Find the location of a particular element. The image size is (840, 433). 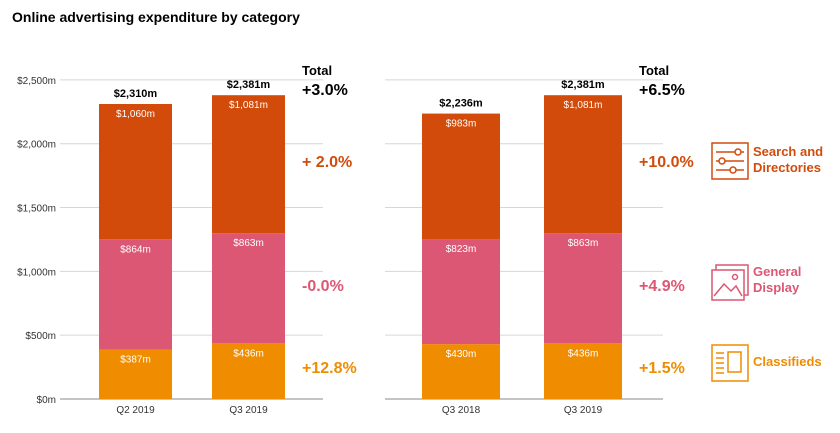

newspaper-icon is located at coordinates (730, 363).